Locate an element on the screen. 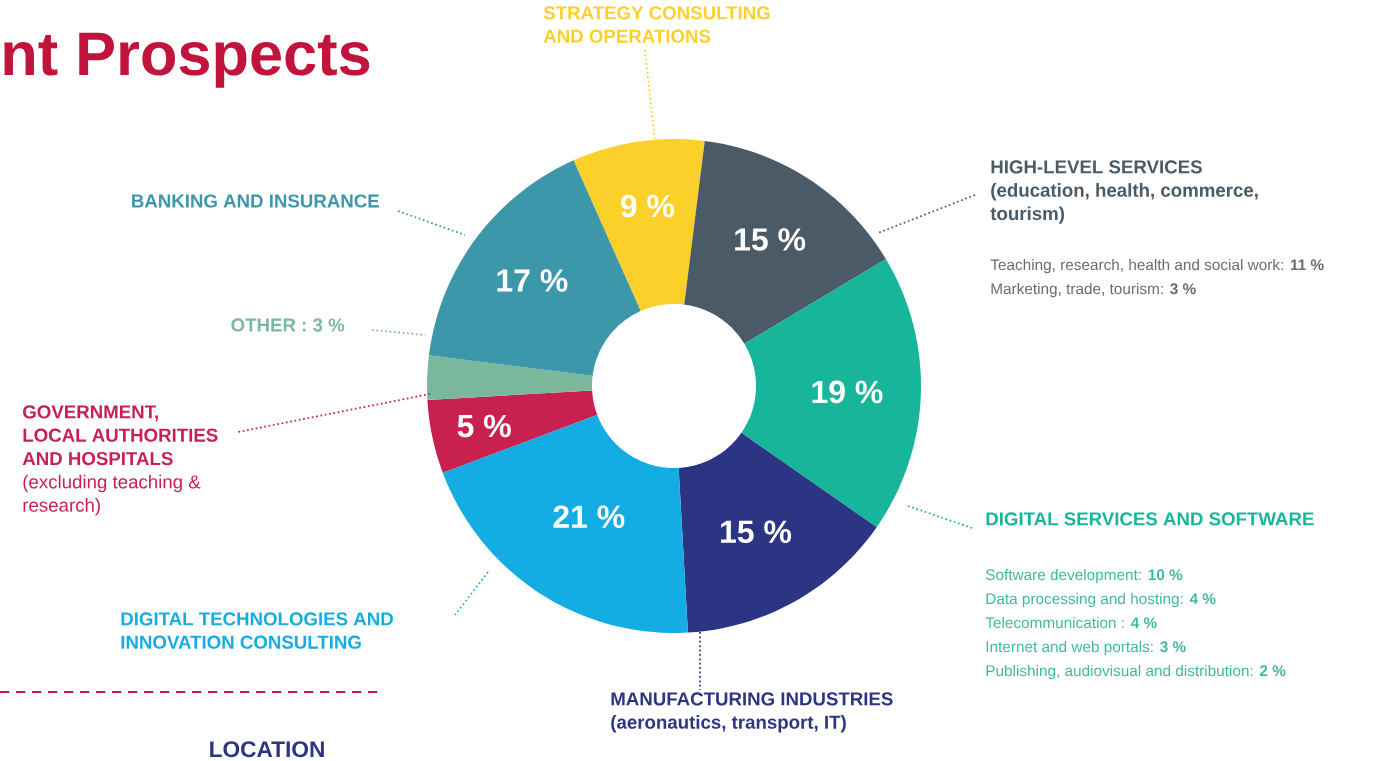 Image resolution: width=1381 pixels, height=761 pixels. text: Telecommunication : 4 % is located at coordinates (1071, 622).